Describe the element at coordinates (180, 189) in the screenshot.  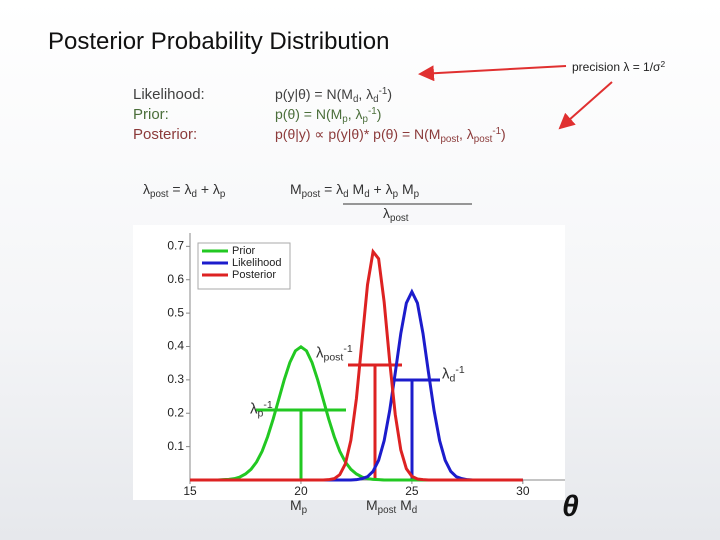
I see `text: = λ` at that location.